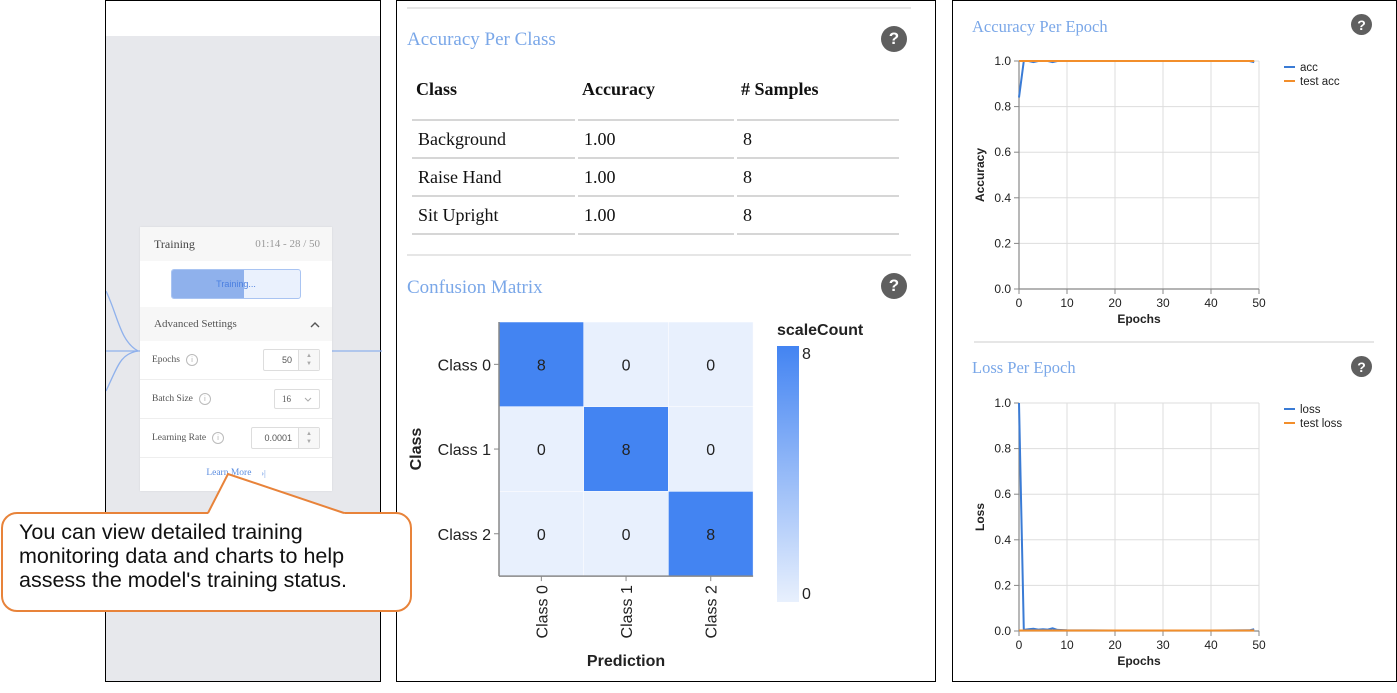 The image size is (1397, 693). What do you see at coordinates (297, 399) in the screenshot?
I see `batch-size-select: 16` at bounding box center [297, 399].